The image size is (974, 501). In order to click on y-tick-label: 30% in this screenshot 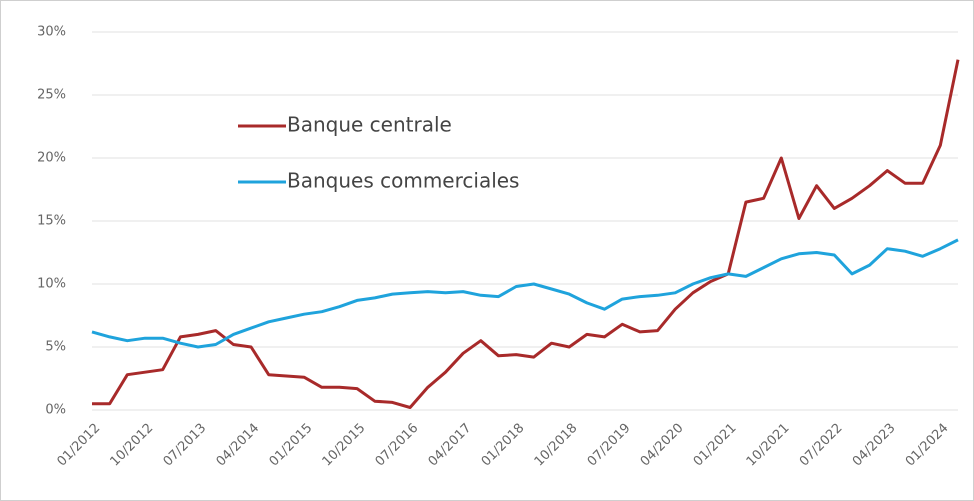, I will do `click(51, 32)`.